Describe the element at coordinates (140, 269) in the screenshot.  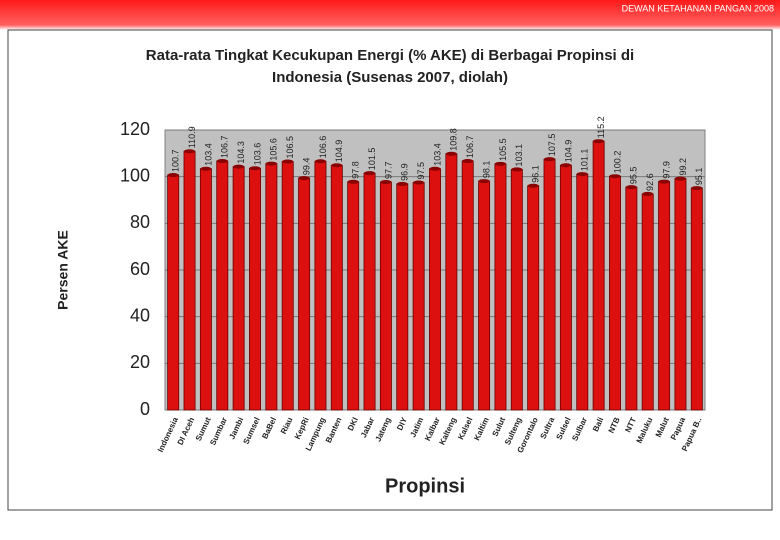
I see `y-tick-label: 60` at that location.